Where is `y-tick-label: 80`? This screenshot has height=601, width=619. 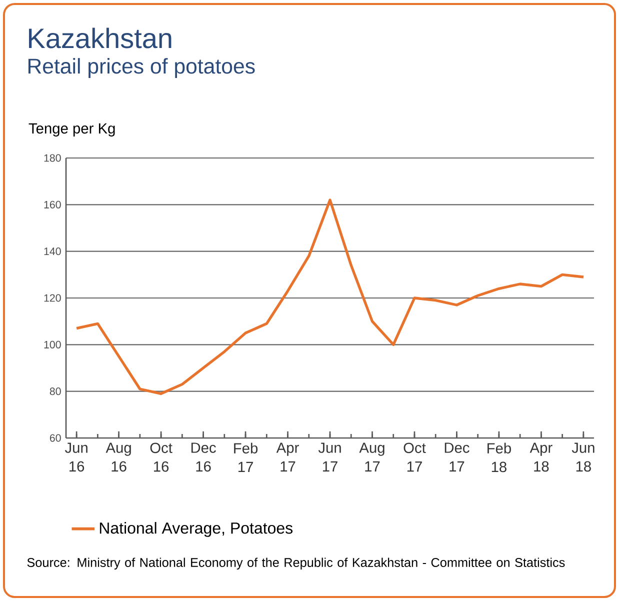 y-tick-label: 80 is located at coordinates (55, 392).